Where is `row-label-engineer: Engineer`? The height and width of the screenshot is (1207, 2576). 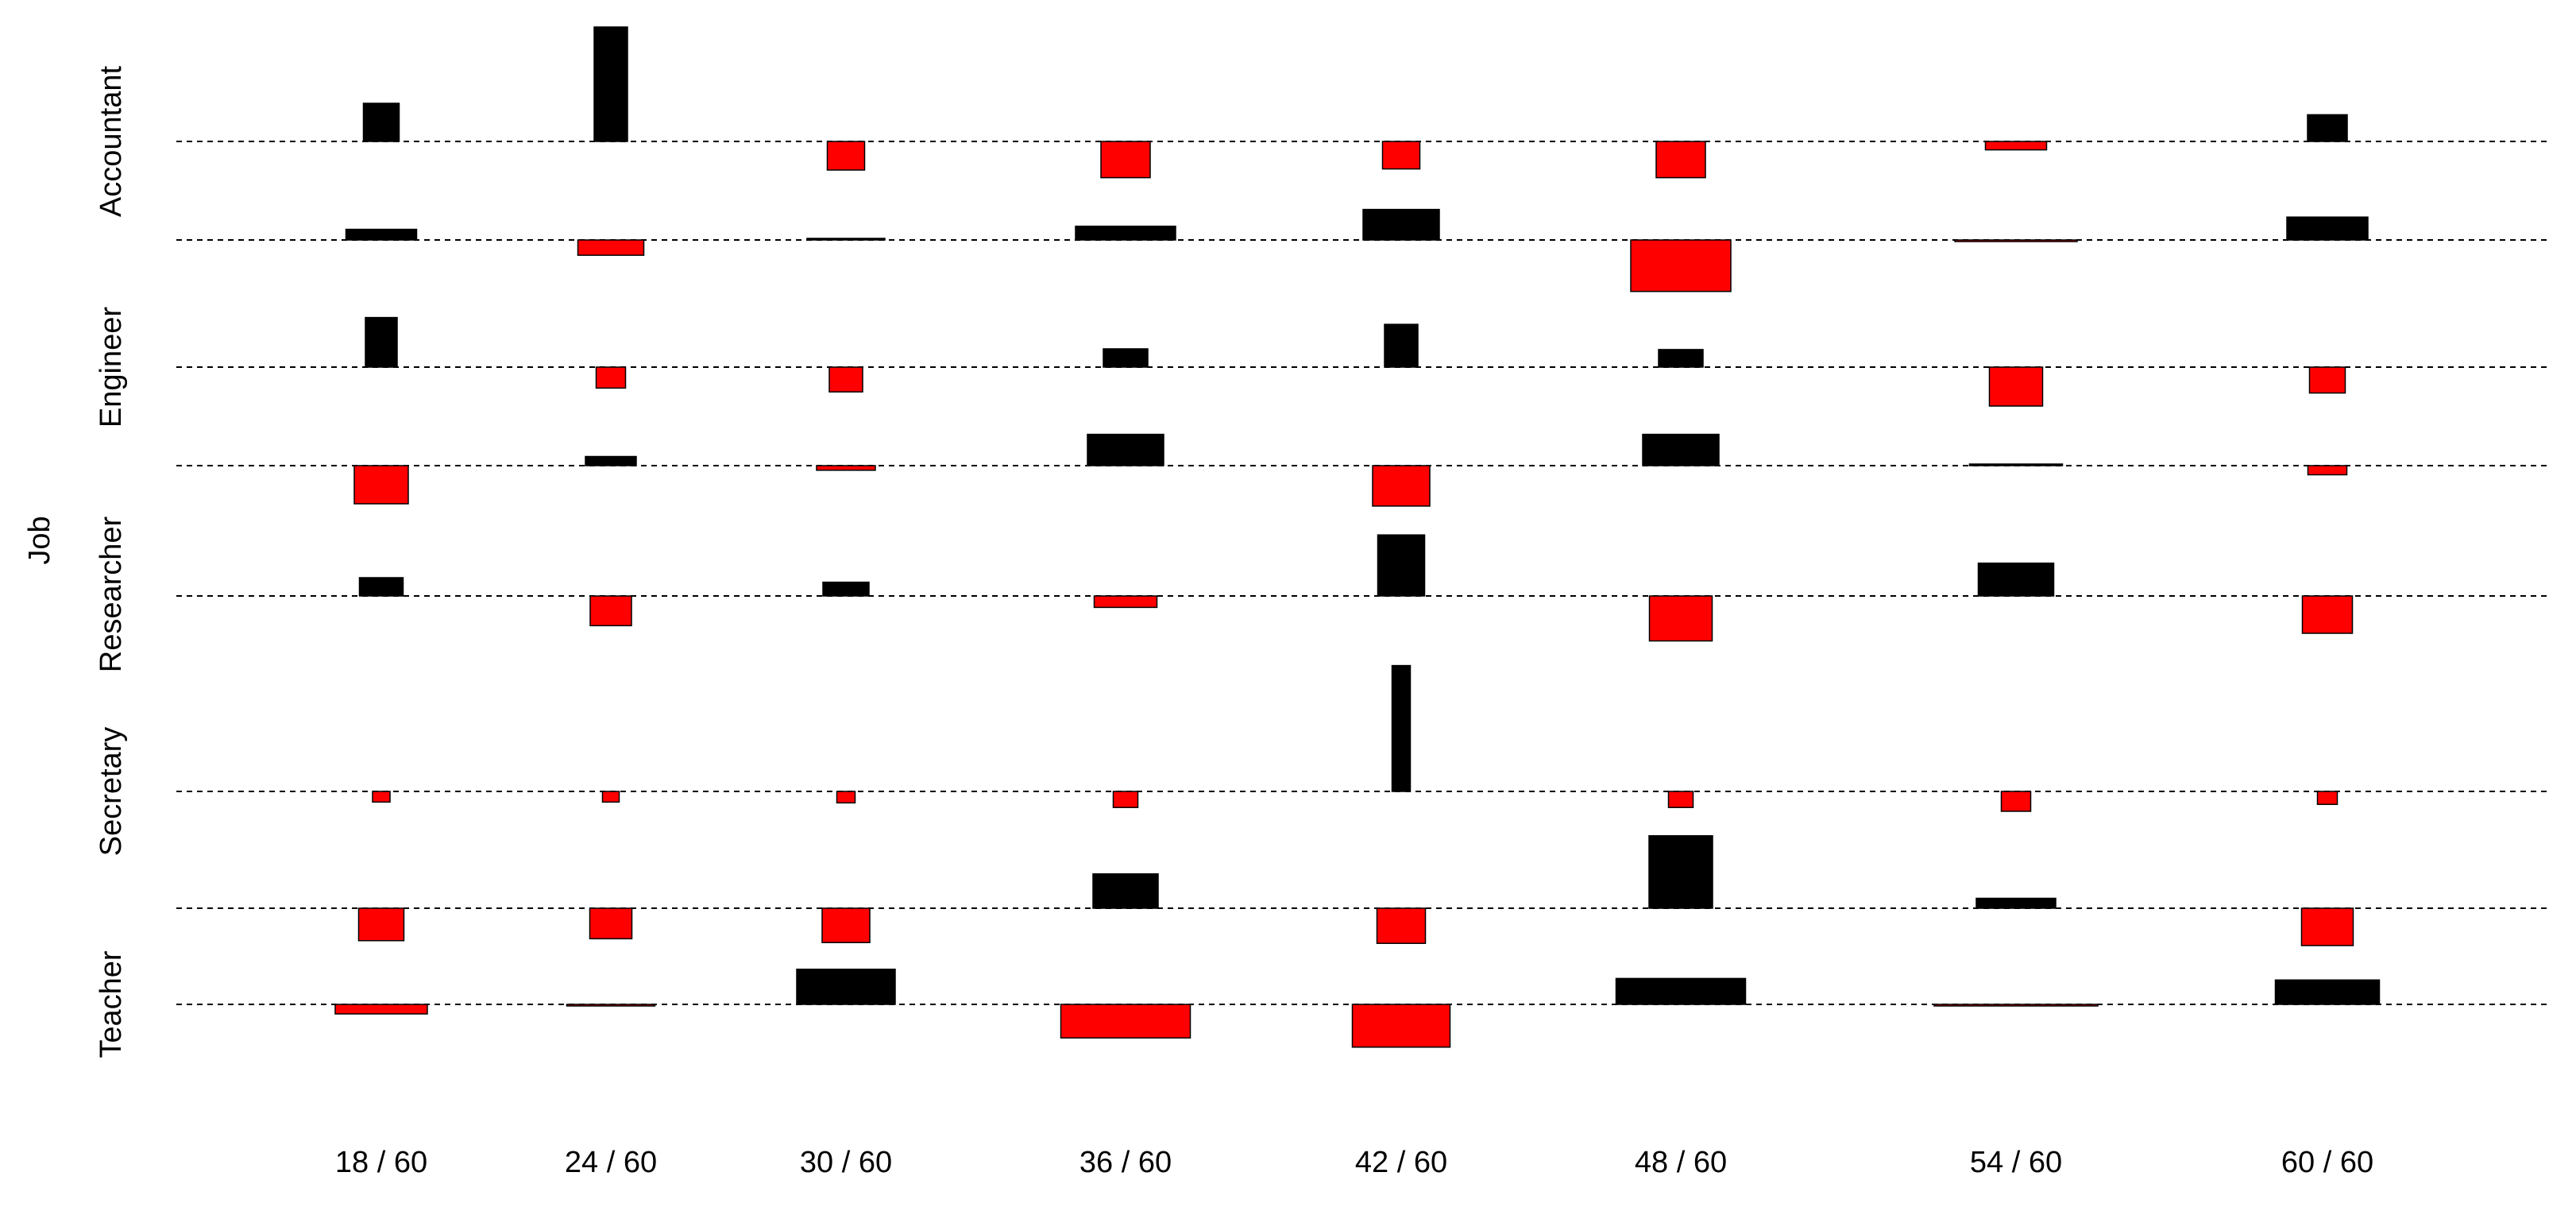 row-label-engineer: Engineer is located at coordinates (112, 367).